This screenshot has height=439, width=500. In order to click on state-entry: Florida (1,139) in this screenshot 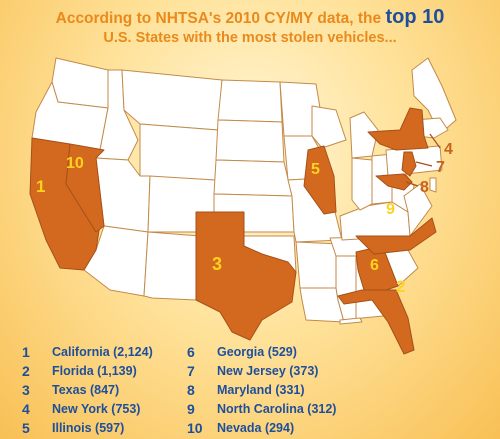, I will do `click(94, 370)`.